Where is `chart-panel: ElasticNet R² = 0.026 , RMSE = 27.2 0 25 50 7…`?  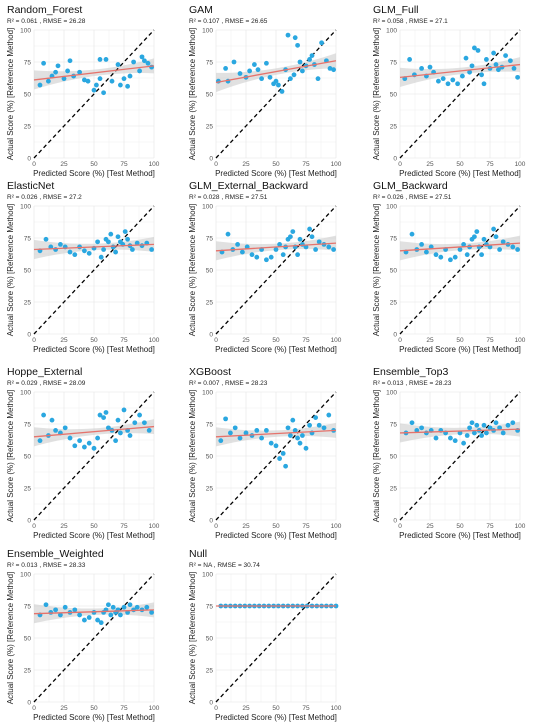
chart-panel: ElasticNet R² = 0.026 , RMSE = 27.2 0 25 50 7… is located at coordinates (94, 269).